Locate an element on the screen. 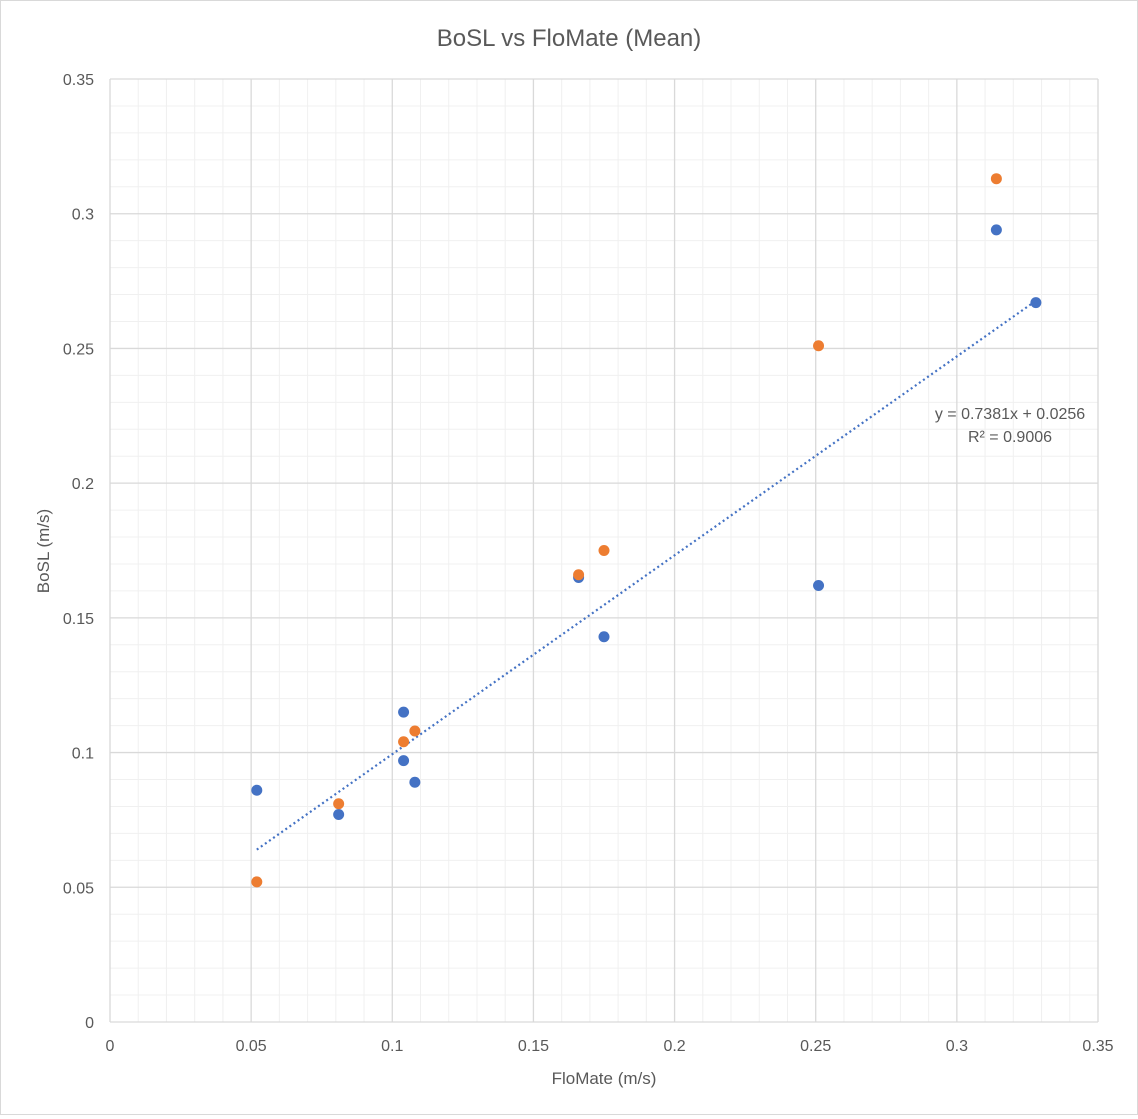 The width and height of the screenshot is (1138, 1119). x-tick-label: 0.1 is located at coordinates (392, 1046).